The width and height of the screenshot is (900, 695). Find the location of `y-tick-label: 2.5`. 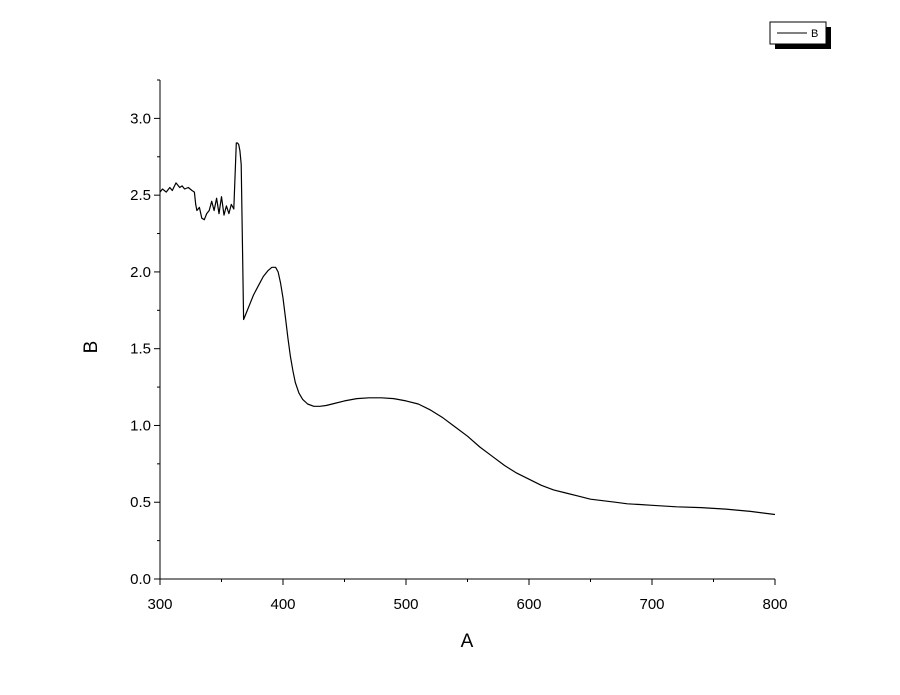

y-tick-label: 2.5 is located at coordinates (140, 195).